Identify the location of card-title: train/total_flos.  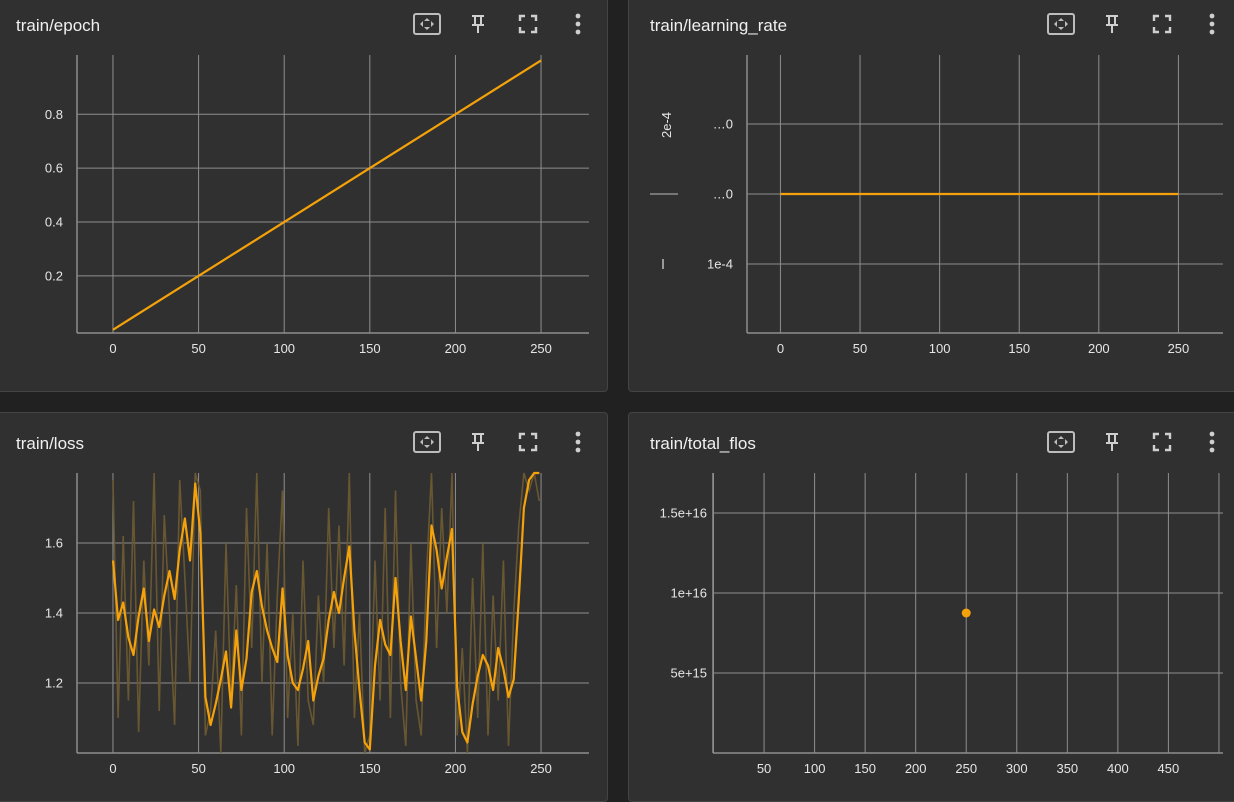
(703, 443).